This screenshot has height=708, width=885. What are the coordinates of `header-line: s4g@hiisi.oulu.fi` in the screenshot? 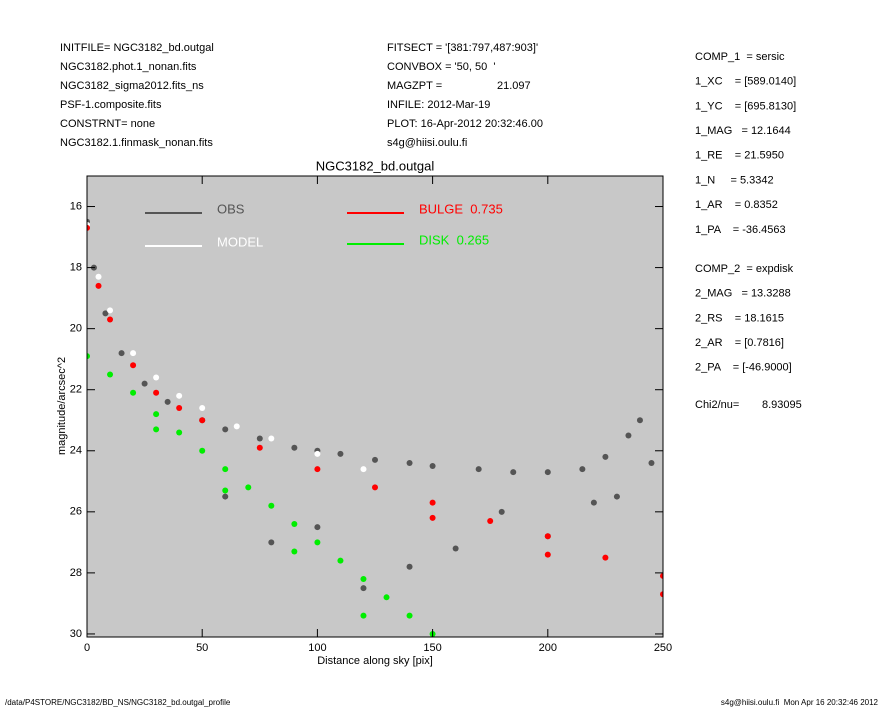 It's located at (427, 143).